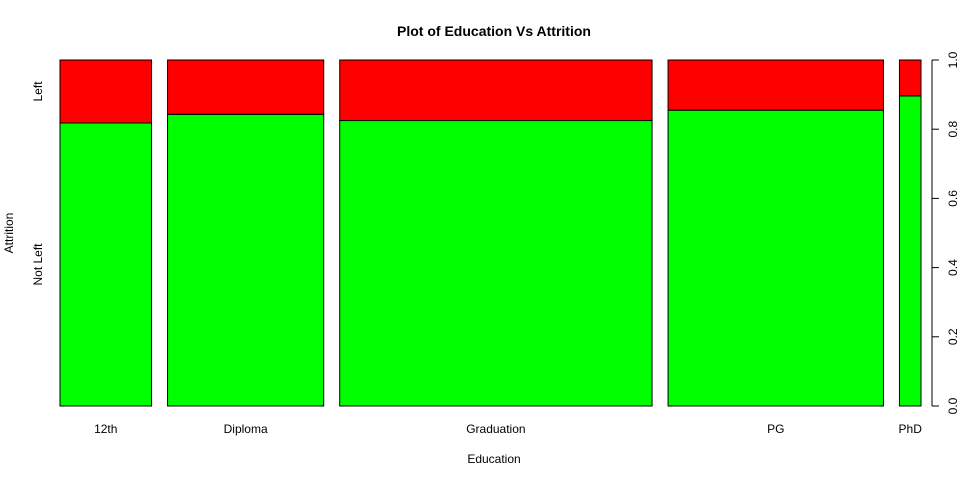 This screenshot has height=480, width=960. What do you see at coordinates (775, 429) in the screenshot?
I see `x-tick-label: PG` at bounding box center [775, 429].